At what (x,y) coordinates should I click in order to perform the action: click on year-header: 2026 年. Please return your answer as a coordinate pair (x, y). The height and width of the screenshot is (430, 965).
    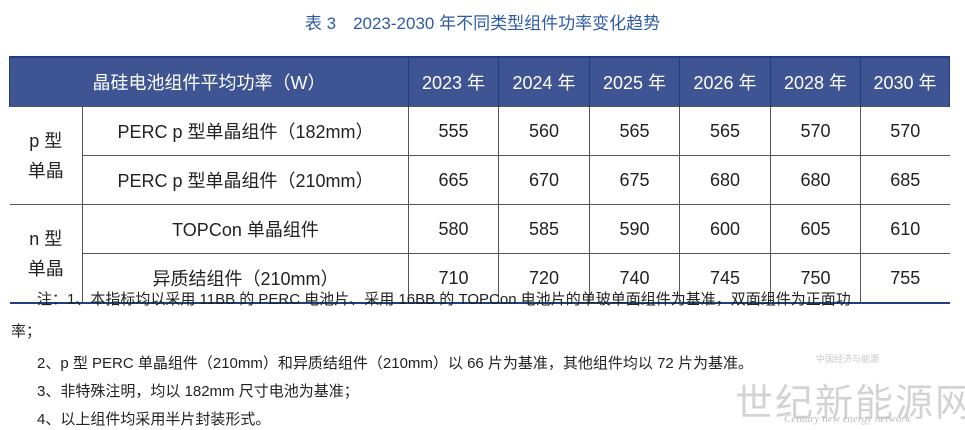
    Looking at the image, I should click on (725, 82).